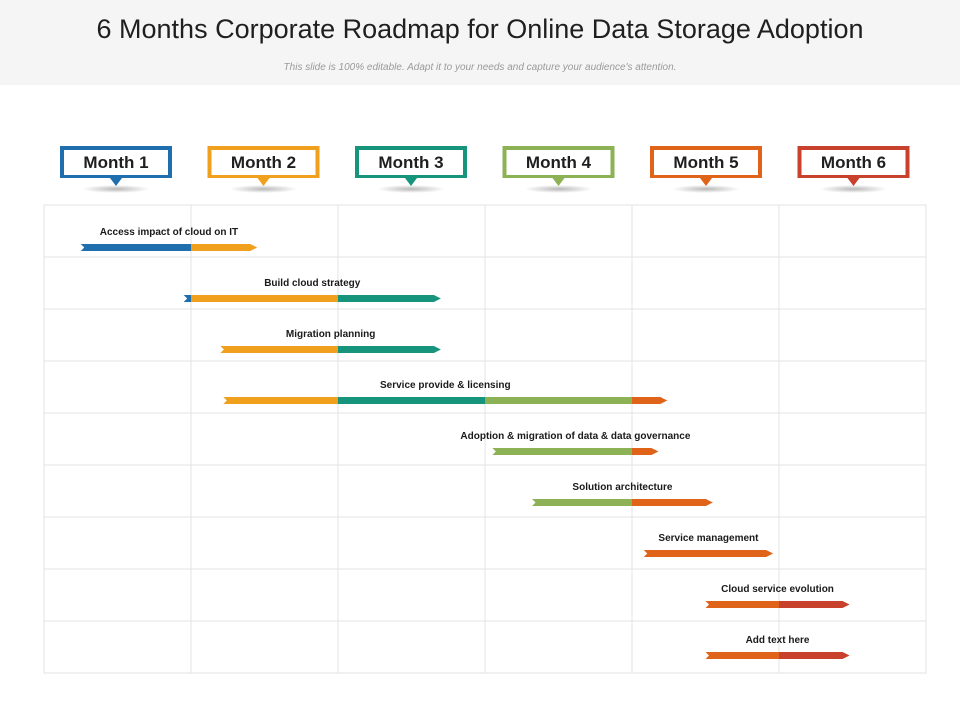 Image resolution: width=960 pixels, height=720 pixels. What do you see at coordinates (445, 392) in the screenshot?
I see `task-row: Service provide & licensing` at bounding box center [445, 392].